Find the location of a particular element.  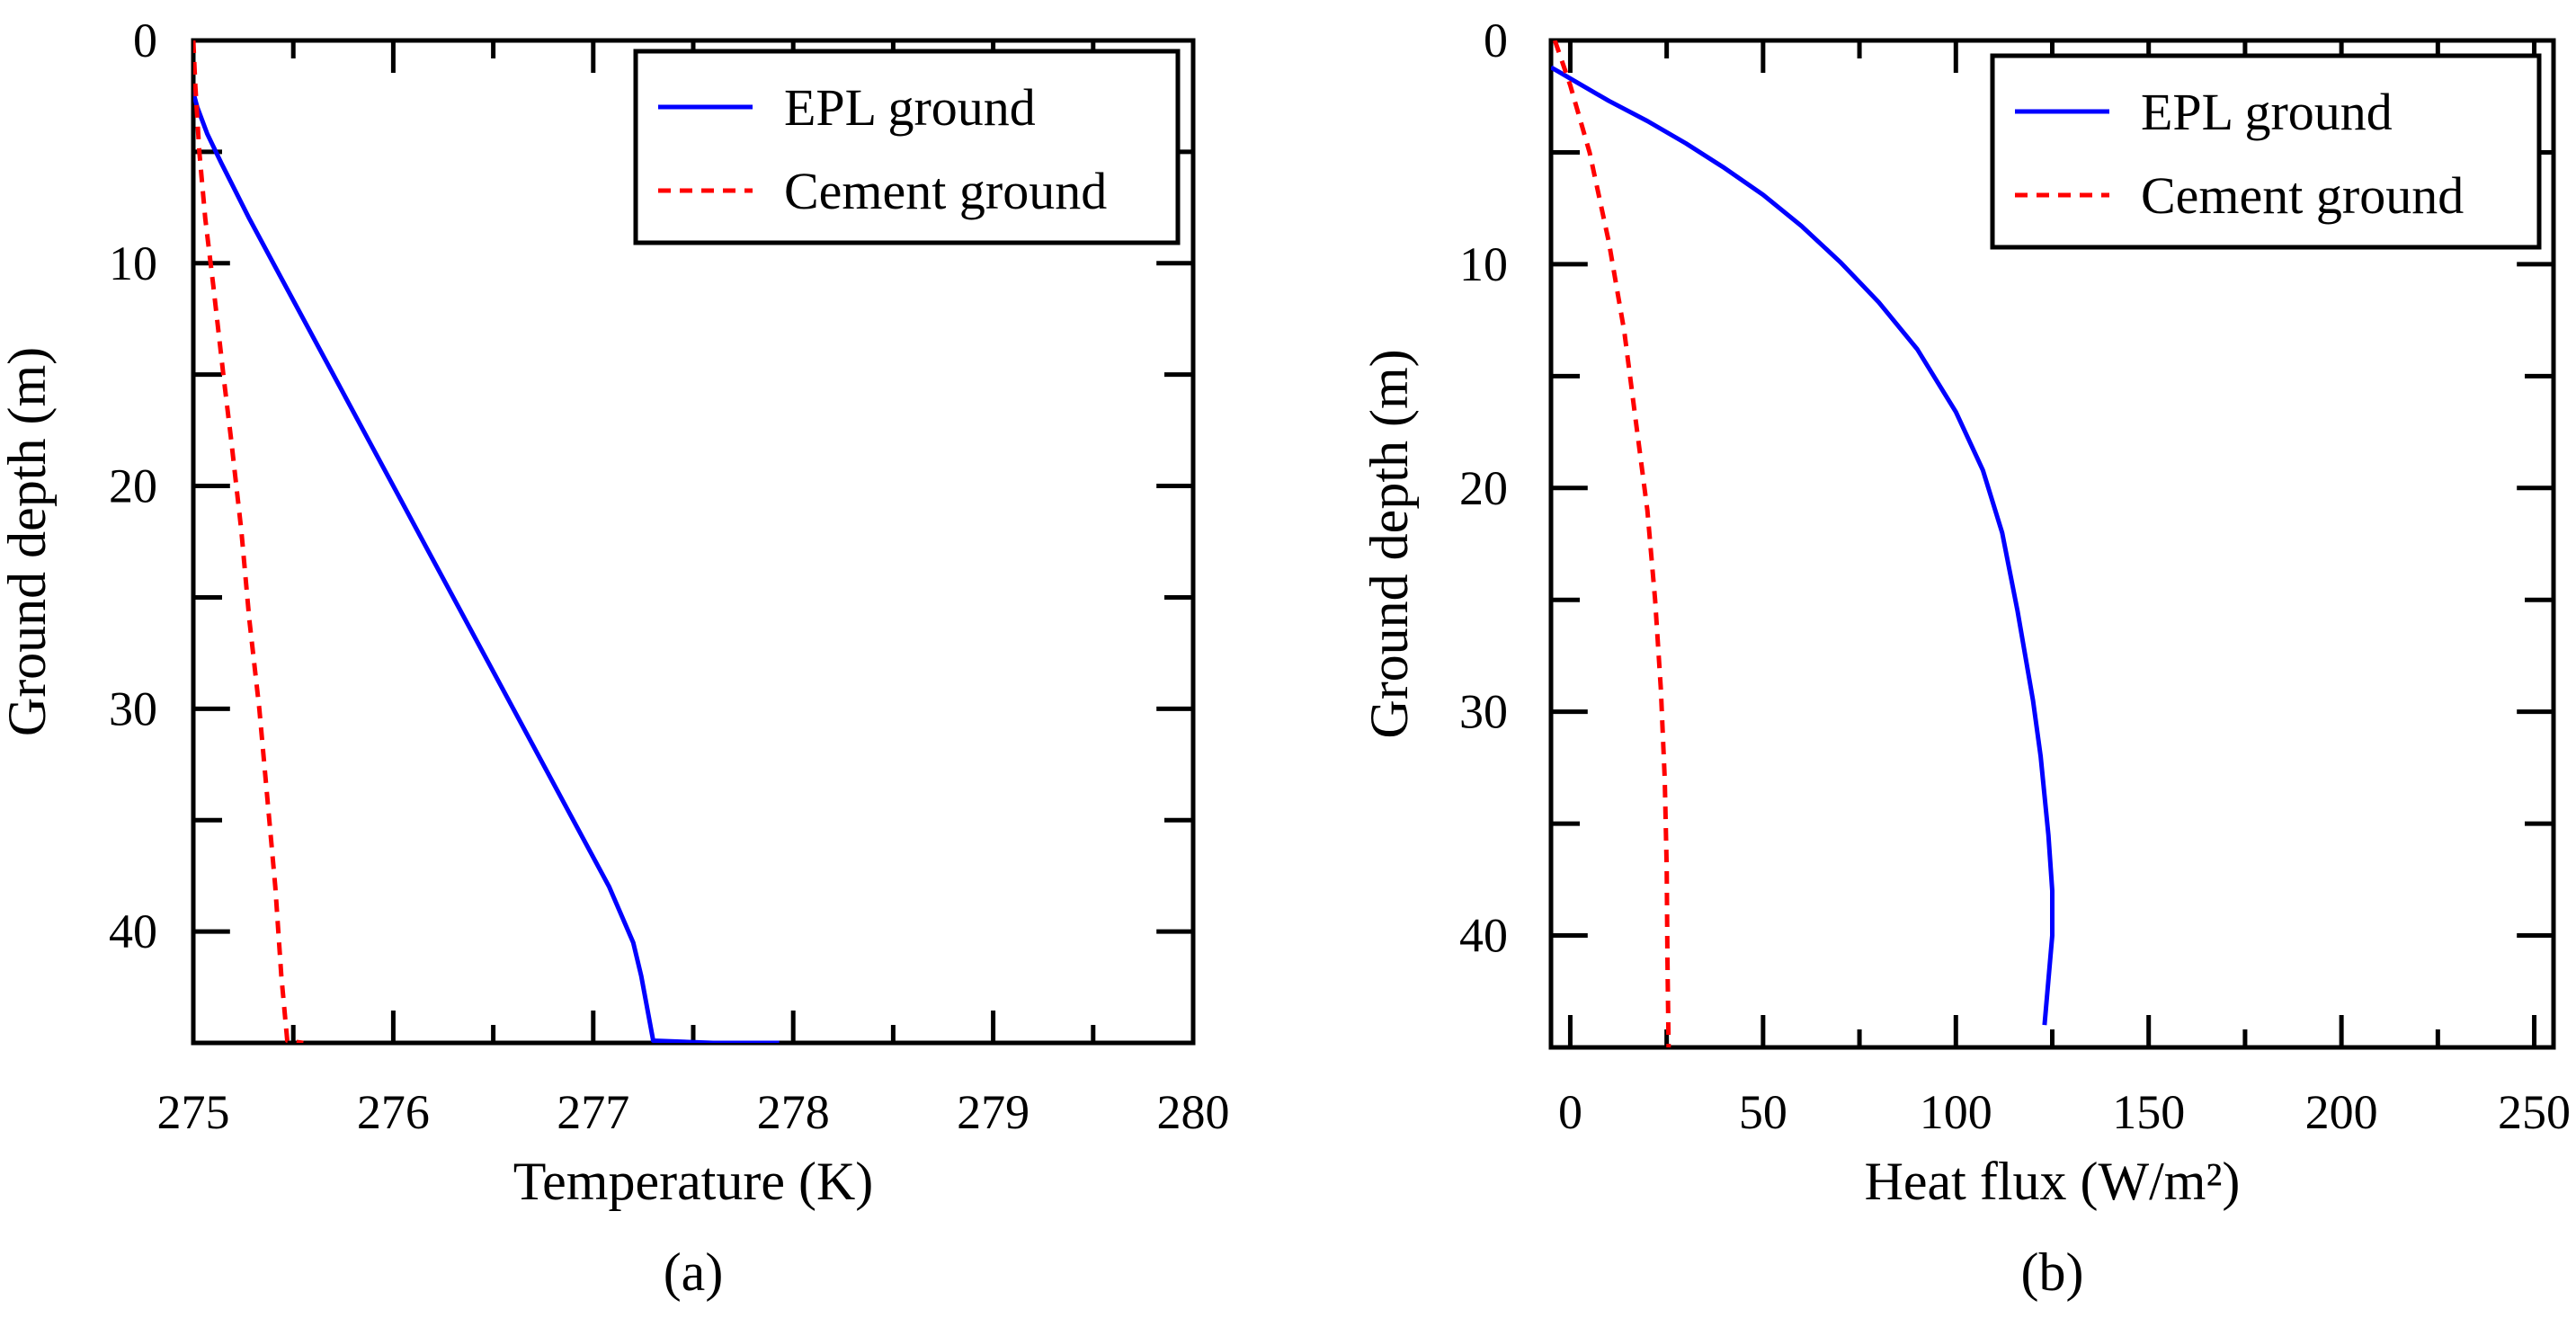

x-axis-label: Temperature (K) is located at coordinates (694, 1182).